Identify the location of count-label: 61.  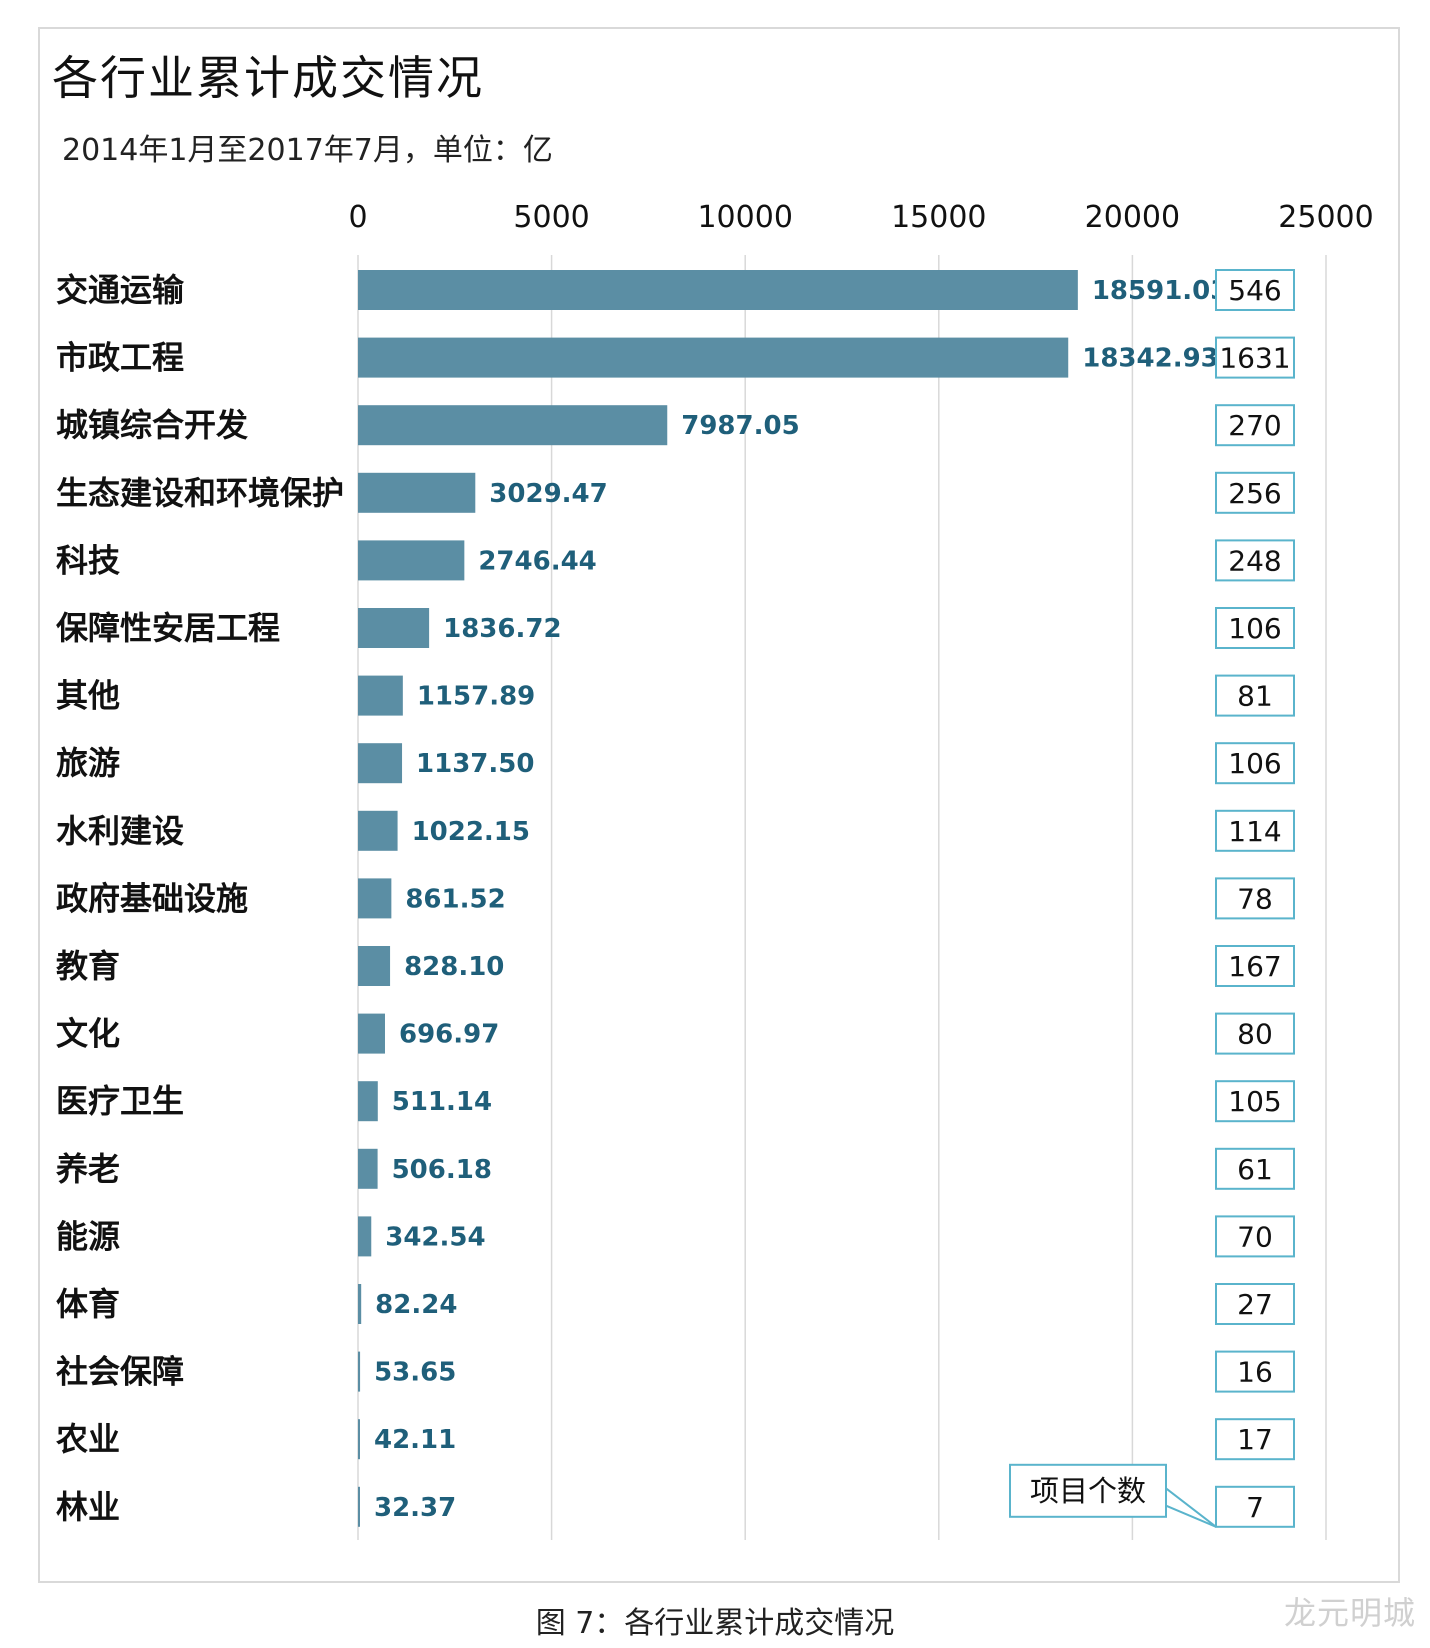
(1255, 1169).